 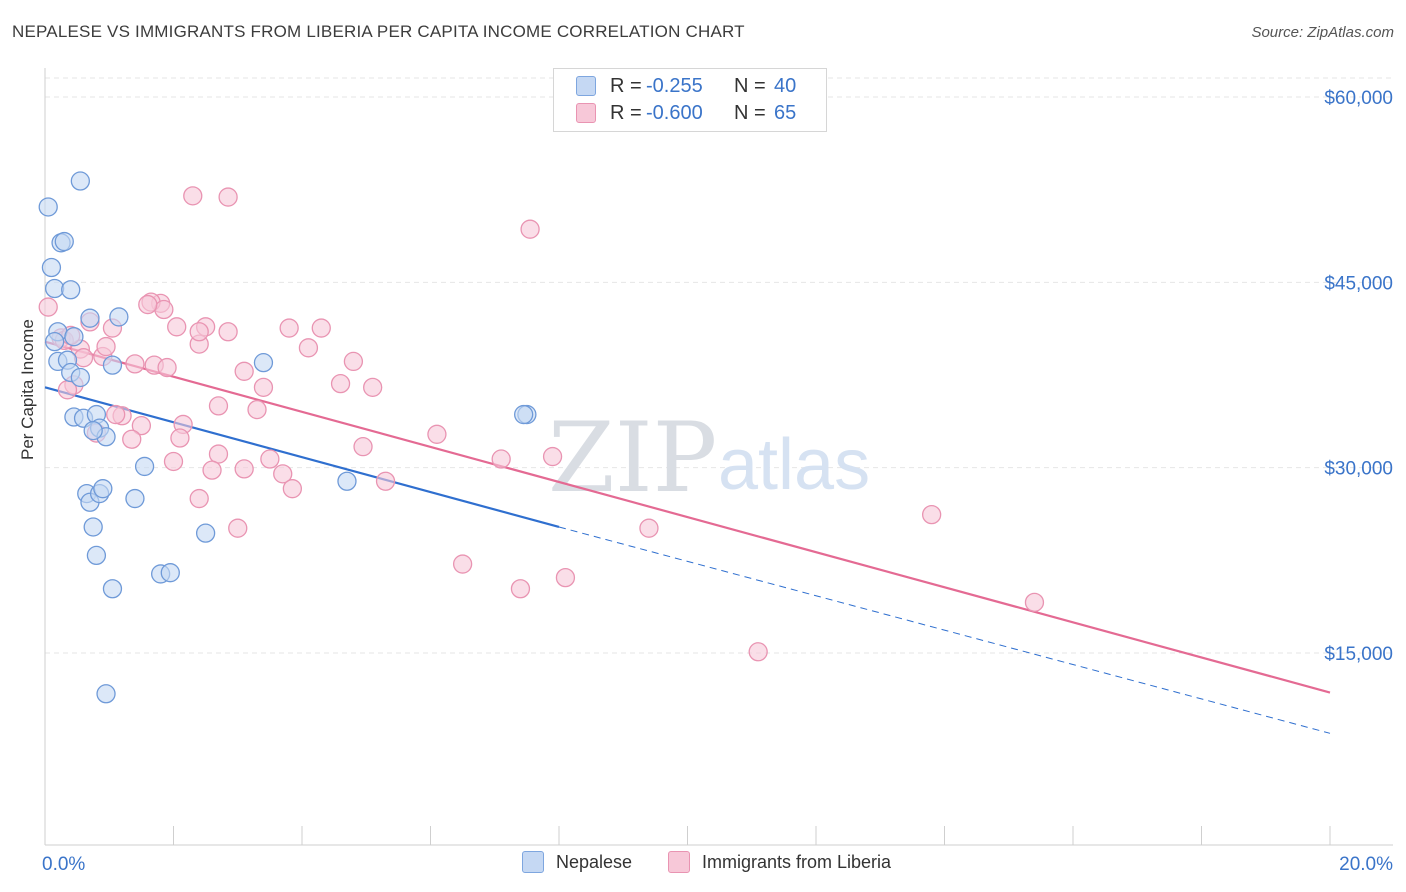 I want to click on trend-line-nepalese-extension, so click(x=944, y=630).